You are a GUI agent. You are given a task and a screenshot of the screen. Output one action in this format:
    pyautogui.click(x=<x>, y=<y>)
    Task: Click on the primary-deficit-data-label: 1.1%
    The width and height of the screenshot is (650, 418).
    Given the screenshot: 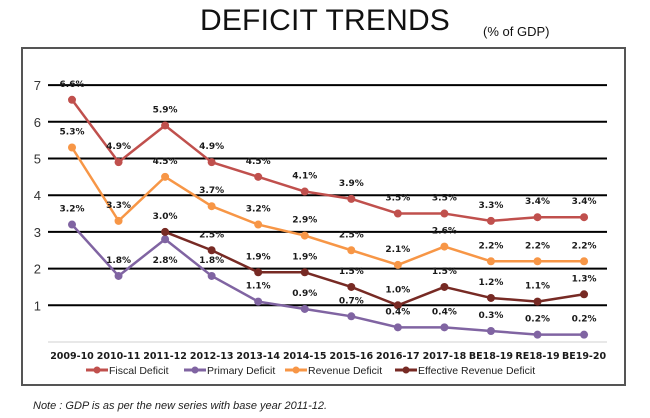 What is the action you would take?
    pyautogui.click(x=258, y=287)
    